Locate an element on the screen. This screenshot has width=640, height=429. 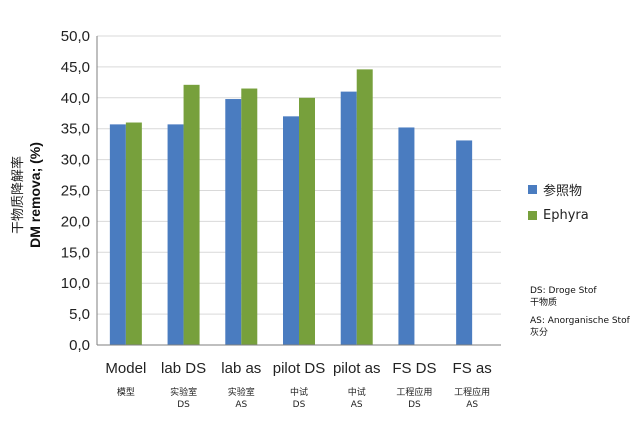
y-tick-label: 40,0 is located at coordinates (75, 98).